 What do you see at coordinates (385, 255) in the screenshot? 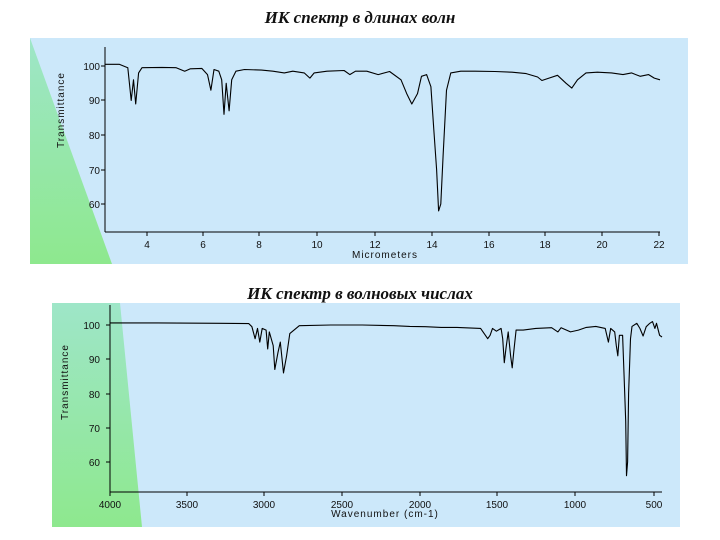
I see `x-axis-label: Micrometers` at bounding box center [385, 255].